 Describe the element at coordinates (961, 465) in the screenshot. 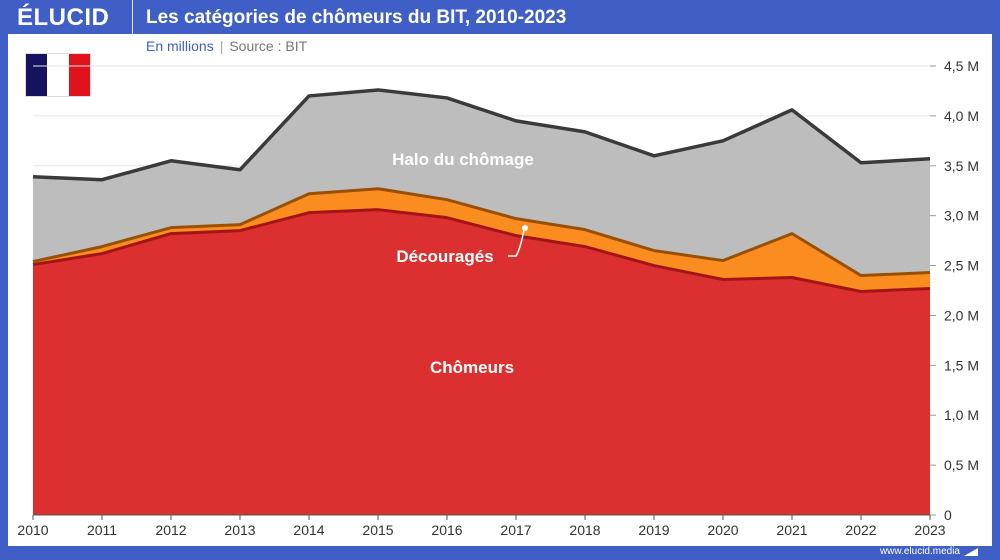

I see `y-tick-label: 0,5 M` at that location.